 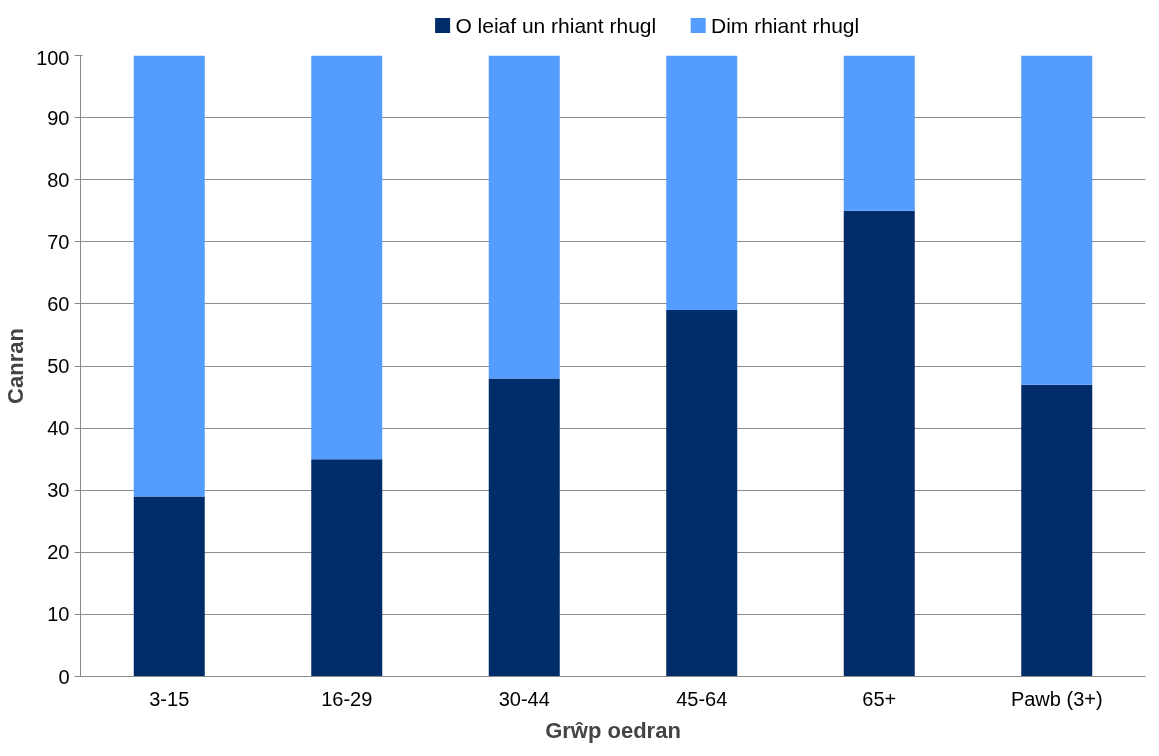 I want to click on y-tick-label: 40, so click(x=58, y=428).